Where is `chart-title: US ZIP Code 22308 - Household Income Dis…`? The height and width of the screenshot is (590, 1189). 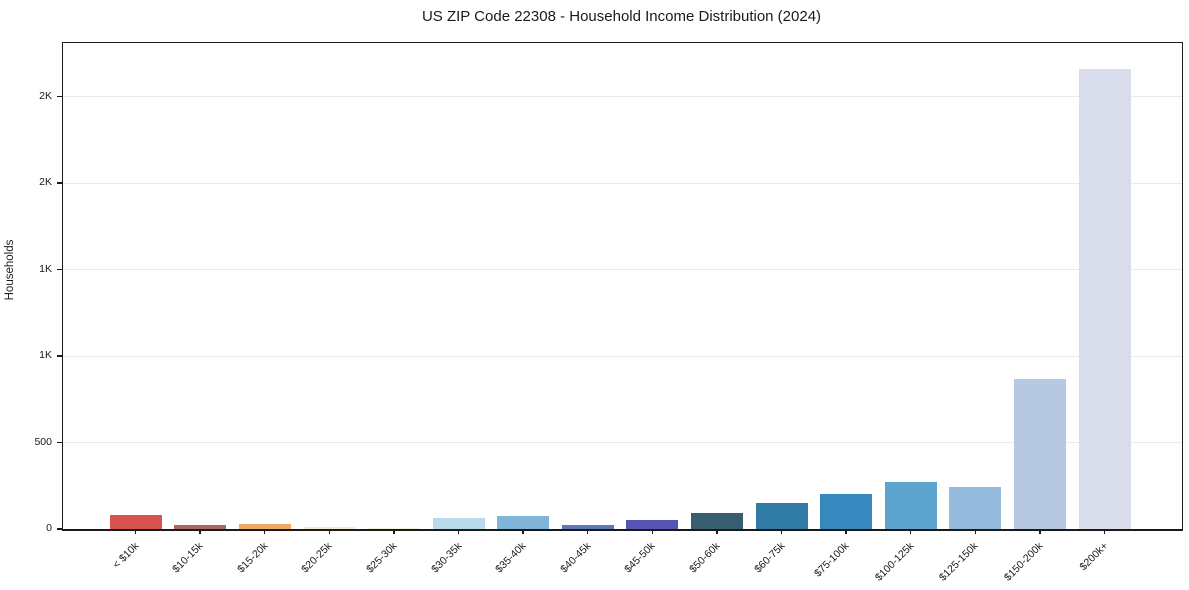
chart-title: US ZIP Code 22308 - Household Income Dis… is located at coordinates (621, 16).